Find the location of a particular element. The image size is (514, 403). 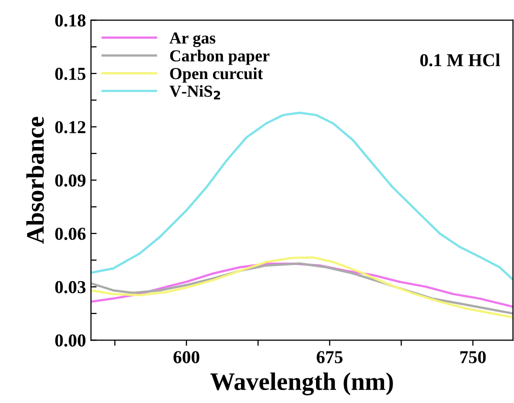

y-axis-title: Absorbance is located at coordinates (35, 180).